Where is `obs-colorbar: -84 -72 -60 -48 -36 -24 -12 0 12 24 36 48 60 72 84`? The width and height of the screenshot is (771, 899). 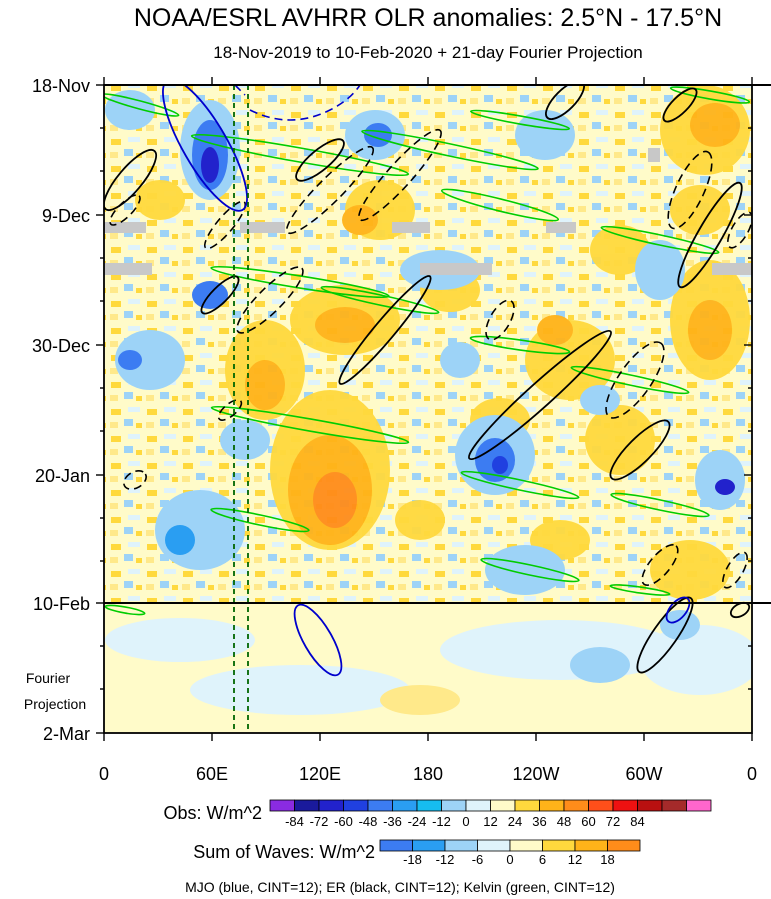
obs-colorbar: -84 -72 -60 -48 -36 -24 -12 0 12 24 36 48 60 72 84 is located at coordinates (490, 814).